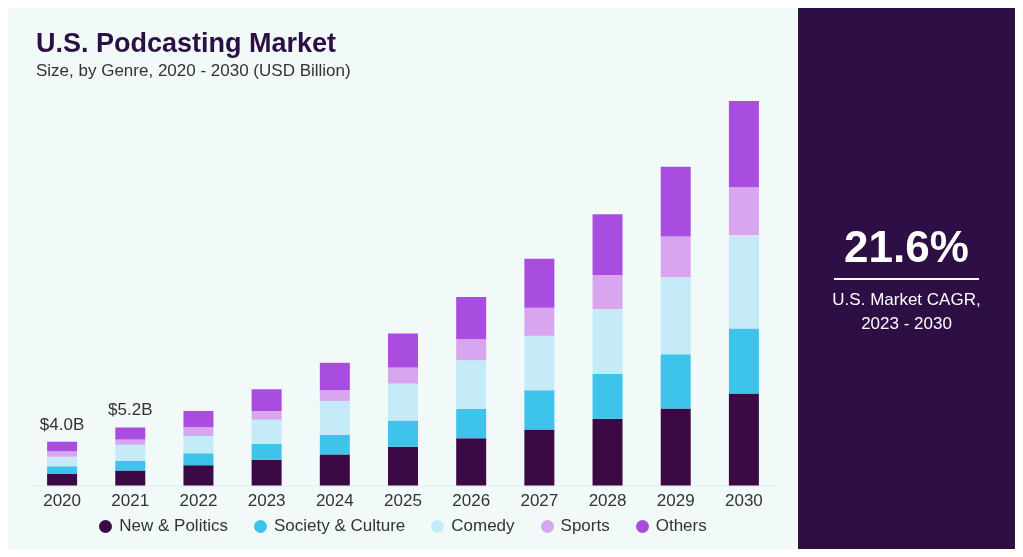 This screenshot has height=557, width=1023. What do you see at coordinates (471, 501) in the screenshot?
I see `x-tick-label: 2026` at bounding box center [471, 501].